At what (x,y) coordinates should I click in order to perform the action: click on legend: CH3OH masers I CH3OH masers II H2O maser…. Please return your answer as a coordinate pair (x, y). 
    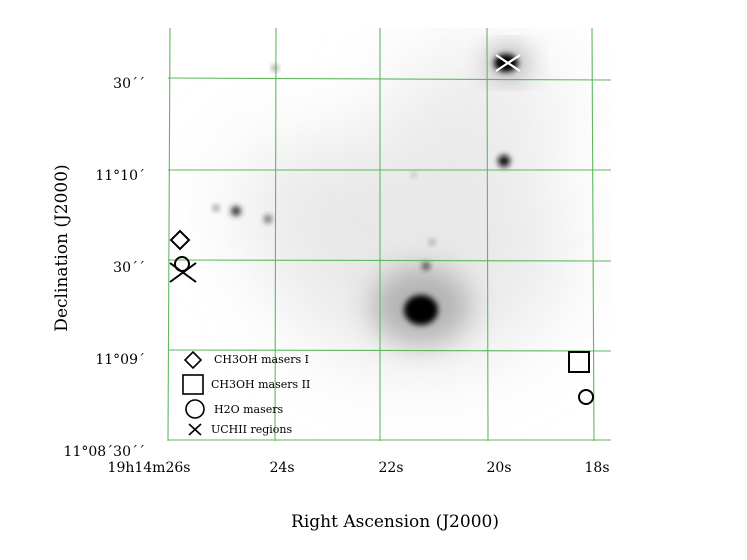
    Looking at the image, I should click on (246, 393).